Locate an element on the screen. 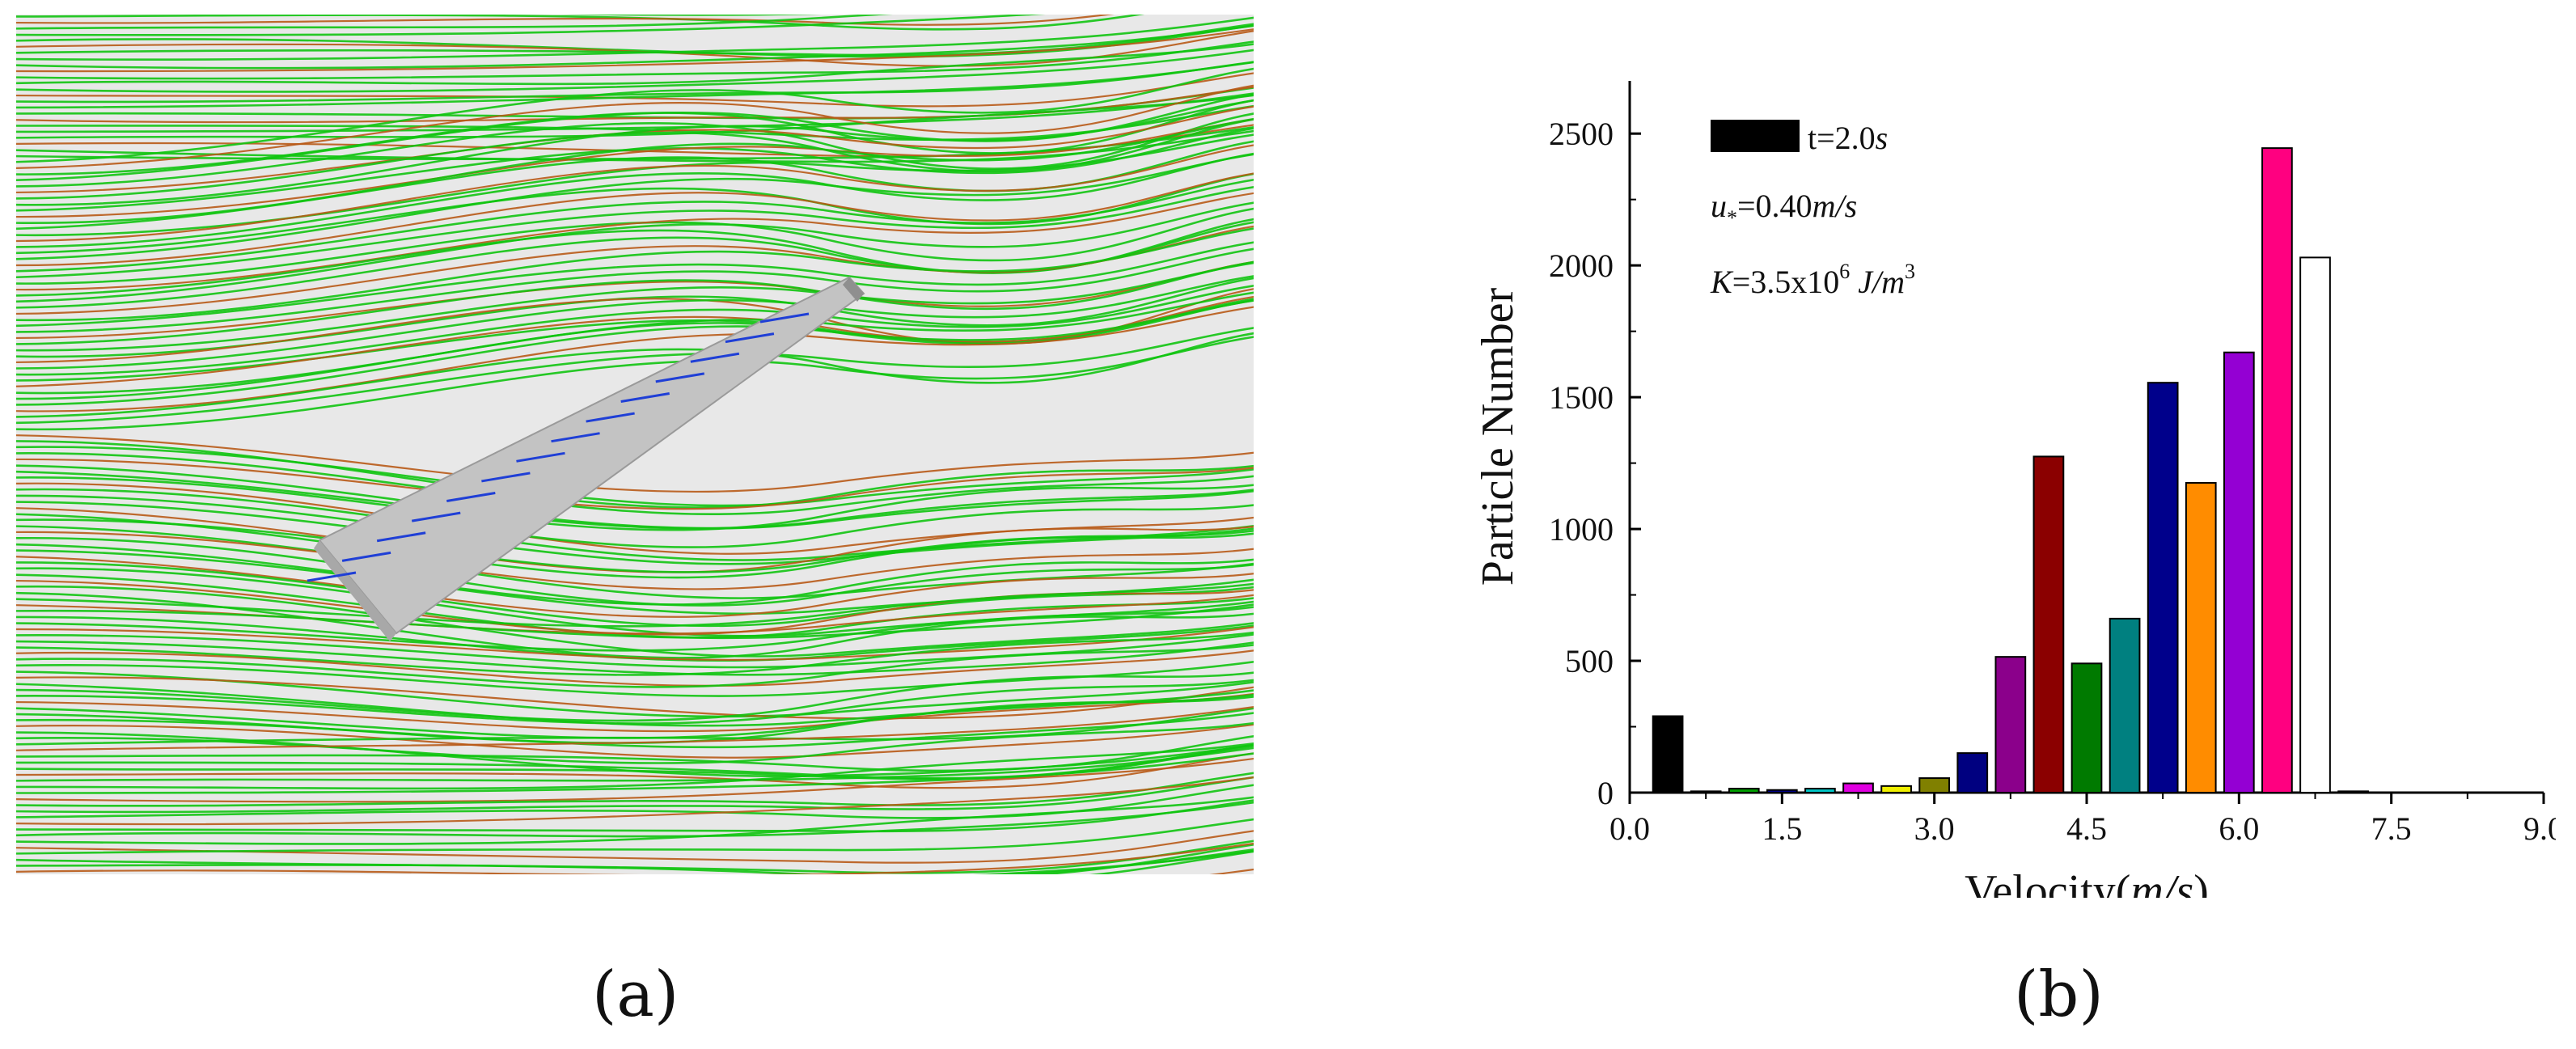 This screenshot has height=1049, width=2576. y-tick-label: 2000 is located at coordinates (1582, 265).